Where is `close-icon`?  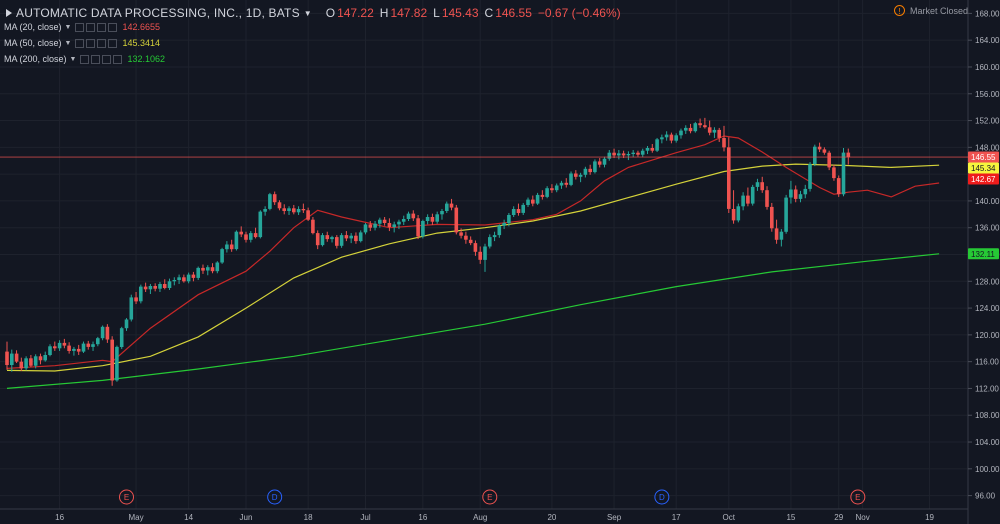
close-icon is located at coordinates (113, 43).